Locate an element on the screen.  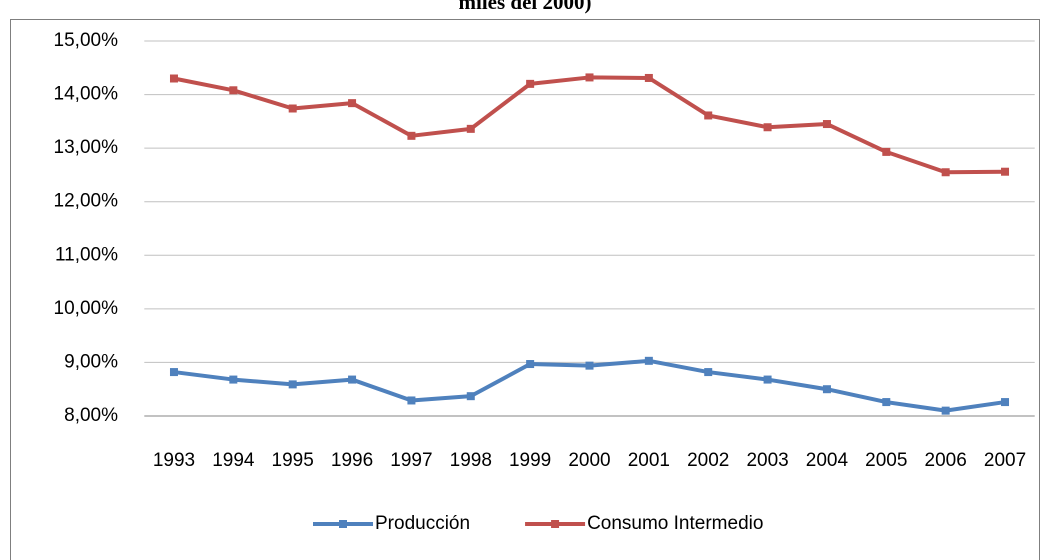
y-tick-label: 8,00% is located at coordinates (91, 415).